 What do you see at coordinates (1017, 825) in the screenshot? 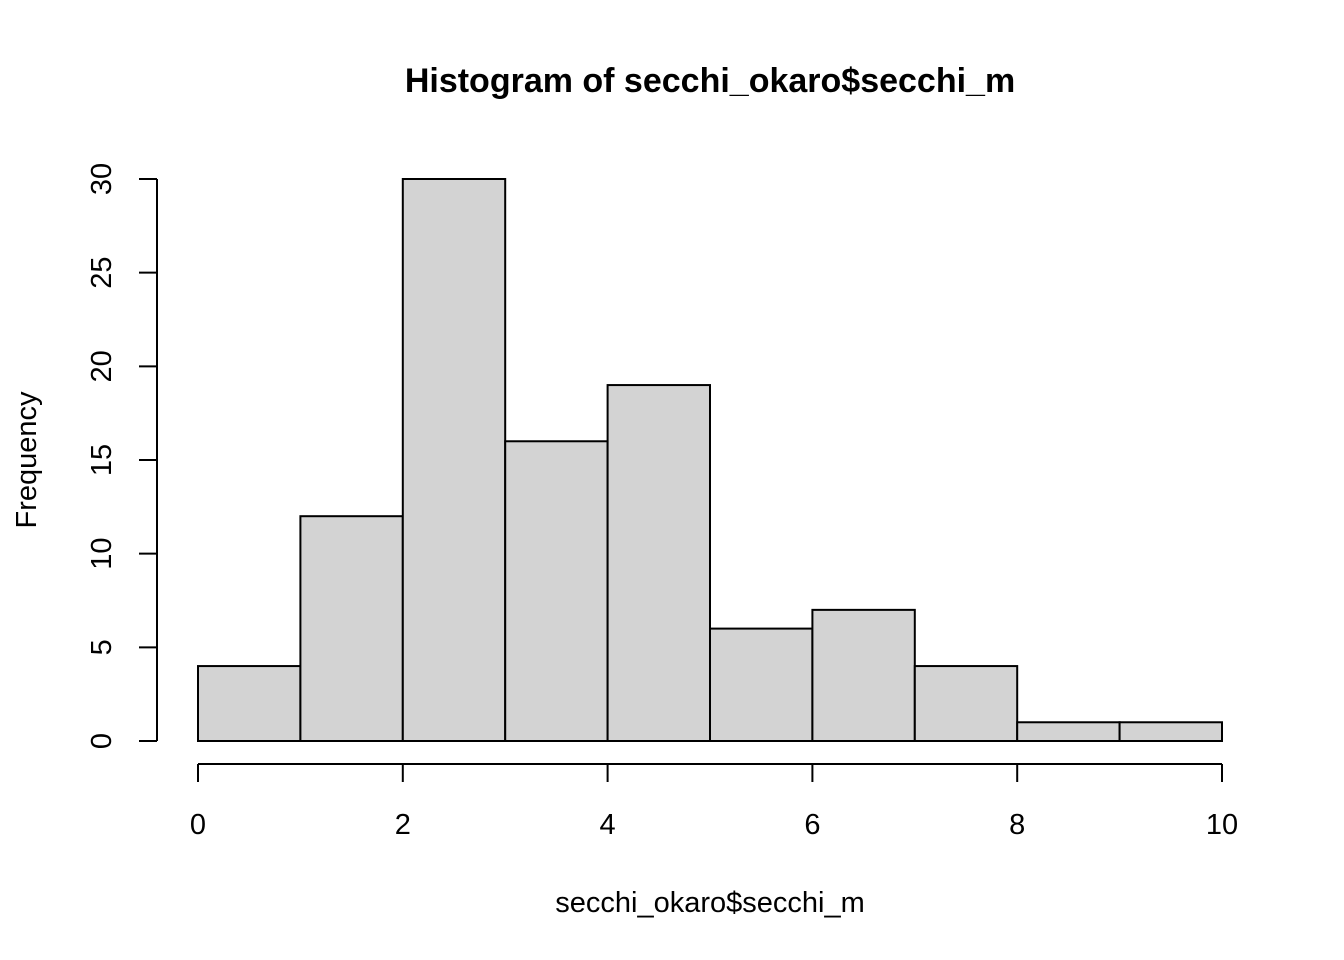
I see `x-tick-label: 8` at bounding box center [1017, 825].